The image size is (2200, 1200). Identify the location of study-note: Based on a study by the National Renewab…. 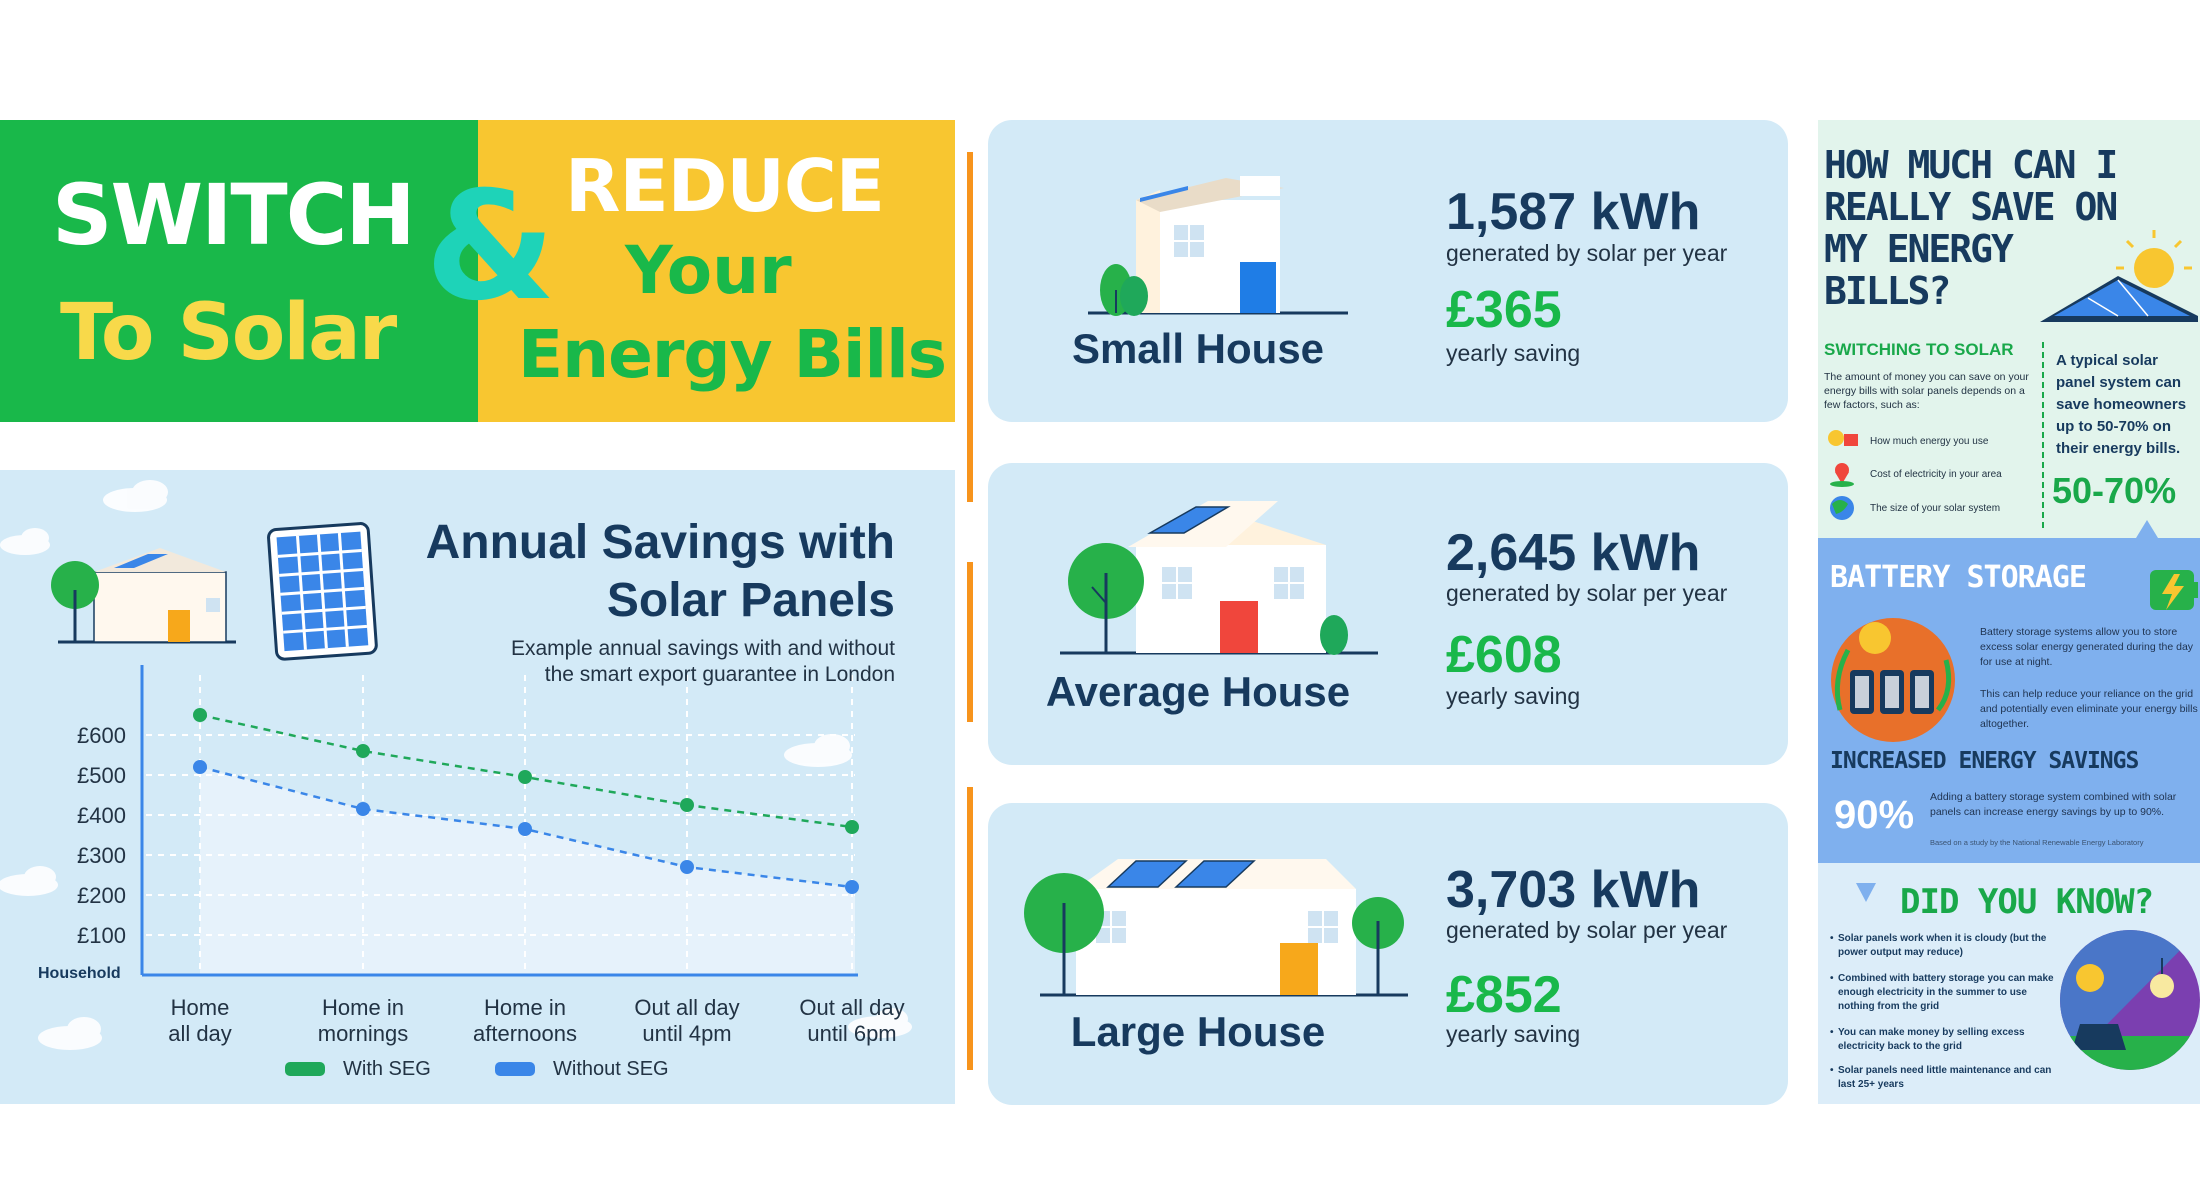
(2037, 842).